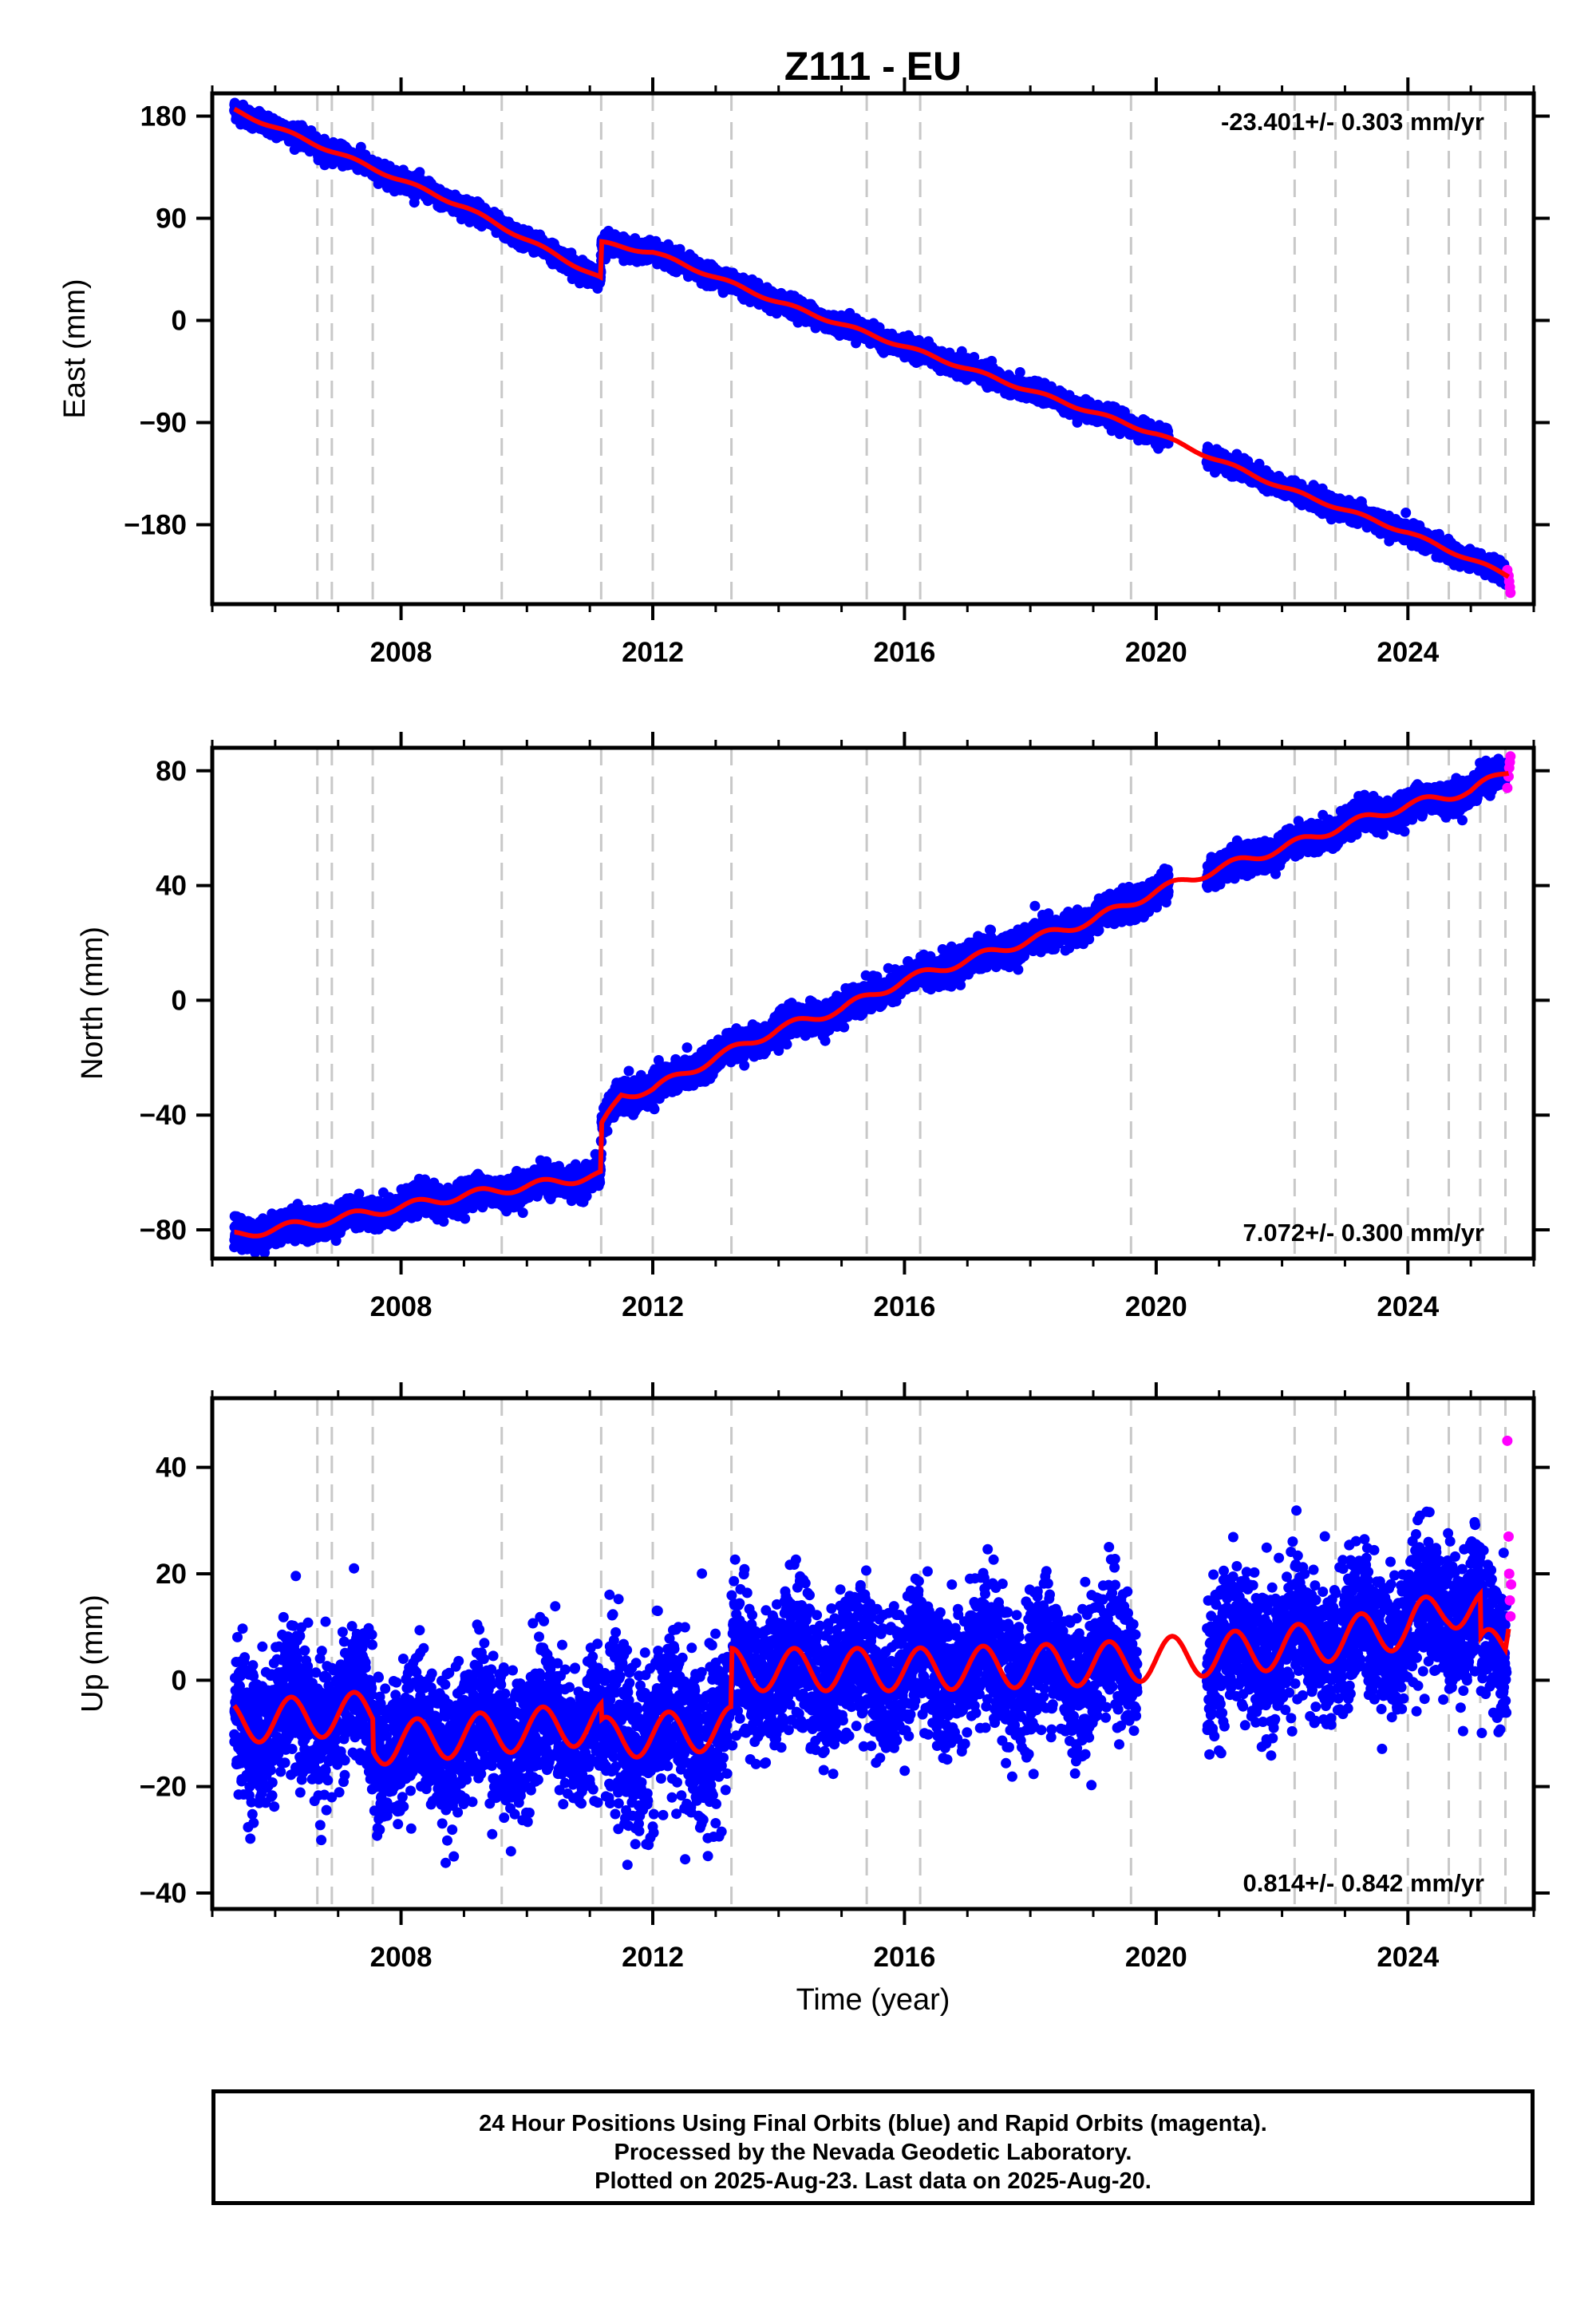 The width and height of the screenshot is (1596, 2316). I want to click on figure-title: Z111 - EU, so click(873, 66).